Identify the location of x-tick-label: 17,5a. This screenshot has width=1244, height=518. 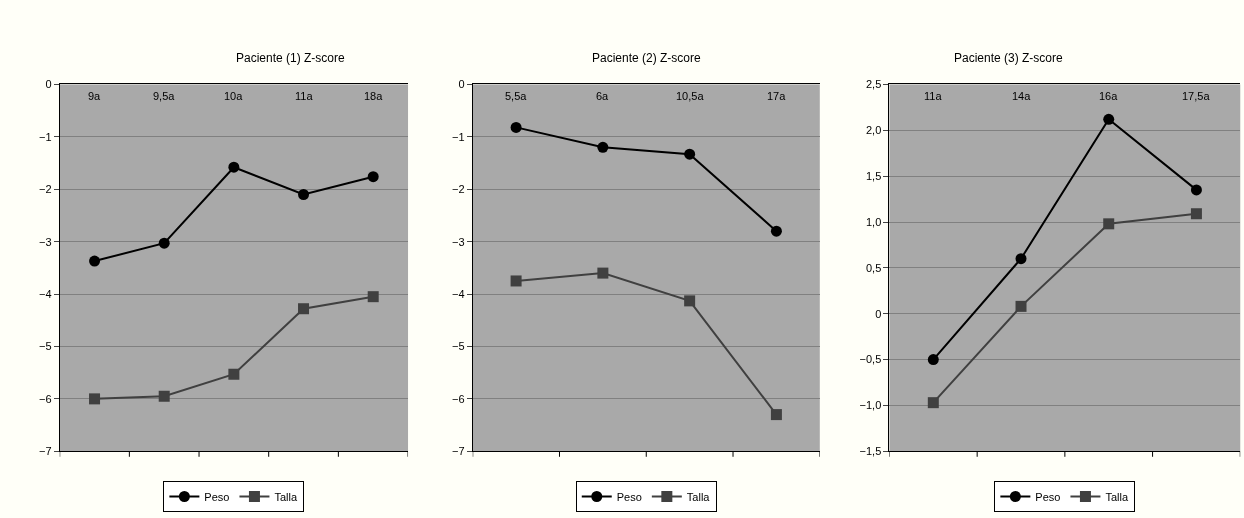
(1196, 96).